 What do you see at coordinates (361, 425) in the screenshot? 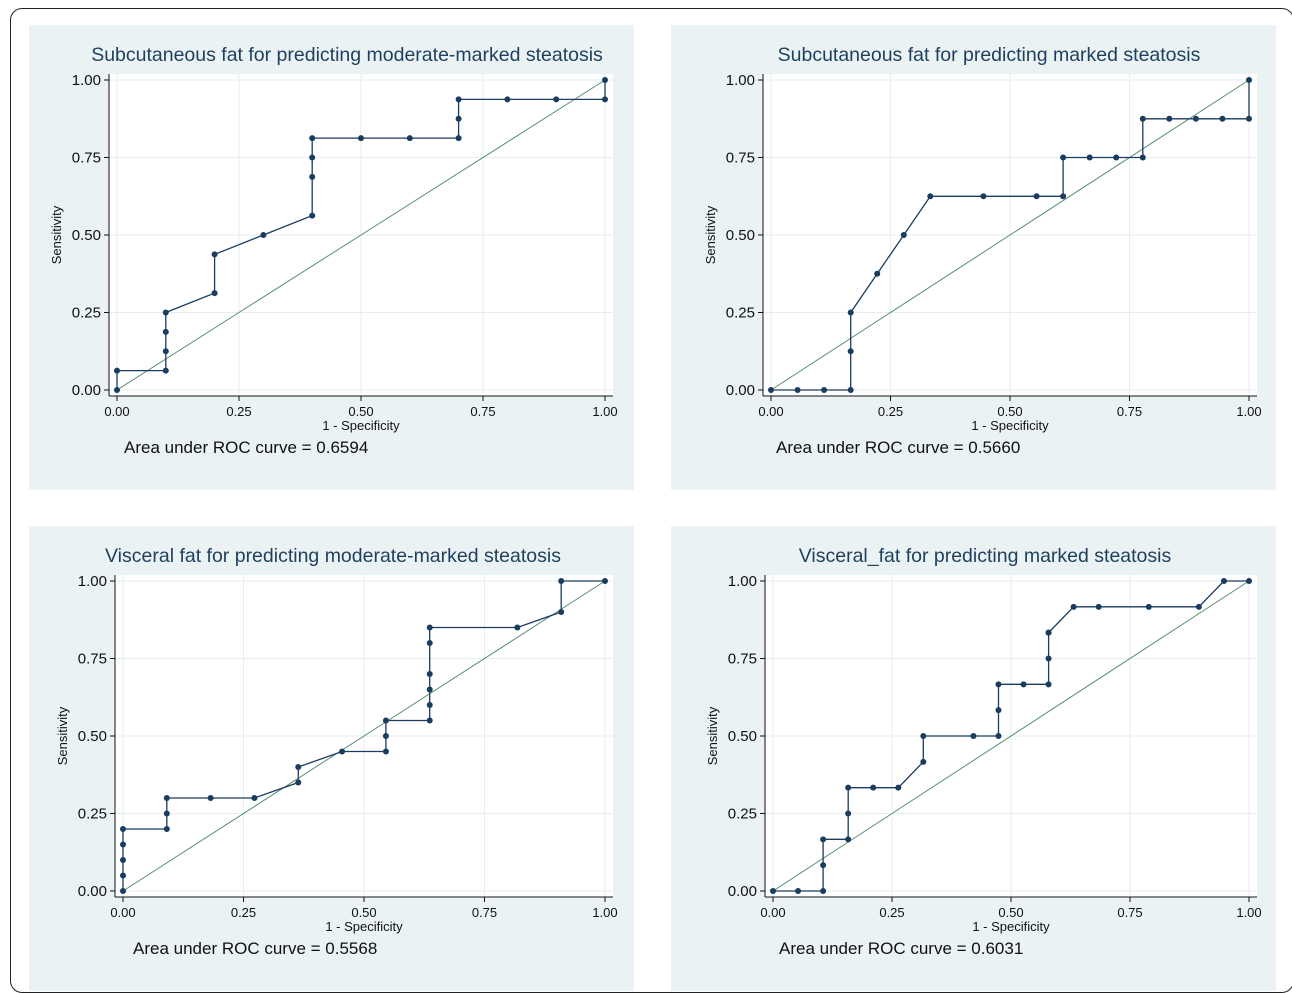
I see `x-axis-label: 1 - Specificity` at bounding box center [361, 425].